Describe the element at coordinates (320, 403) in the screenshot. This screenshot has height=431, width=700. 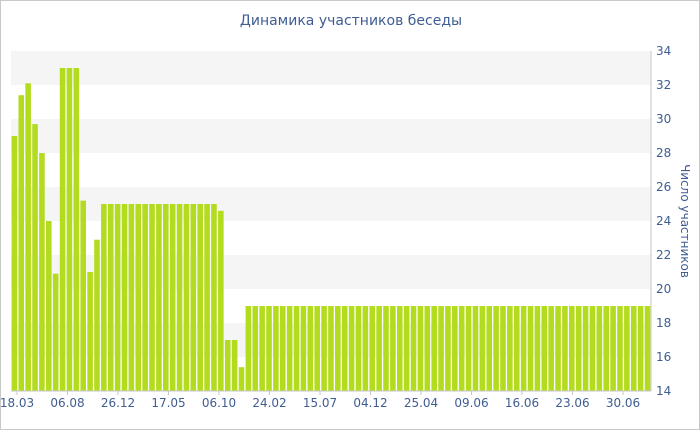
I see `x-tick-label: 15.07` at that location.